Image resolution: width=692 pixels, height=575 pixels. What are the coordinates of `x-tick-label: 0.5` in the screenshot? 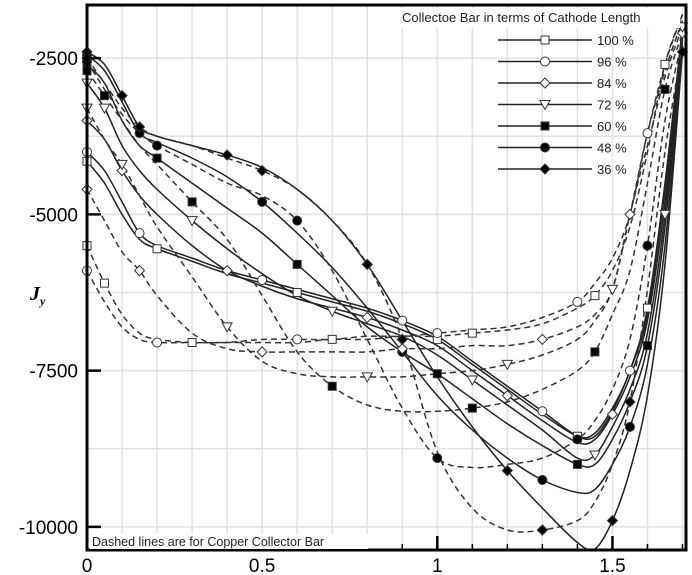 It's located at (262, 565).